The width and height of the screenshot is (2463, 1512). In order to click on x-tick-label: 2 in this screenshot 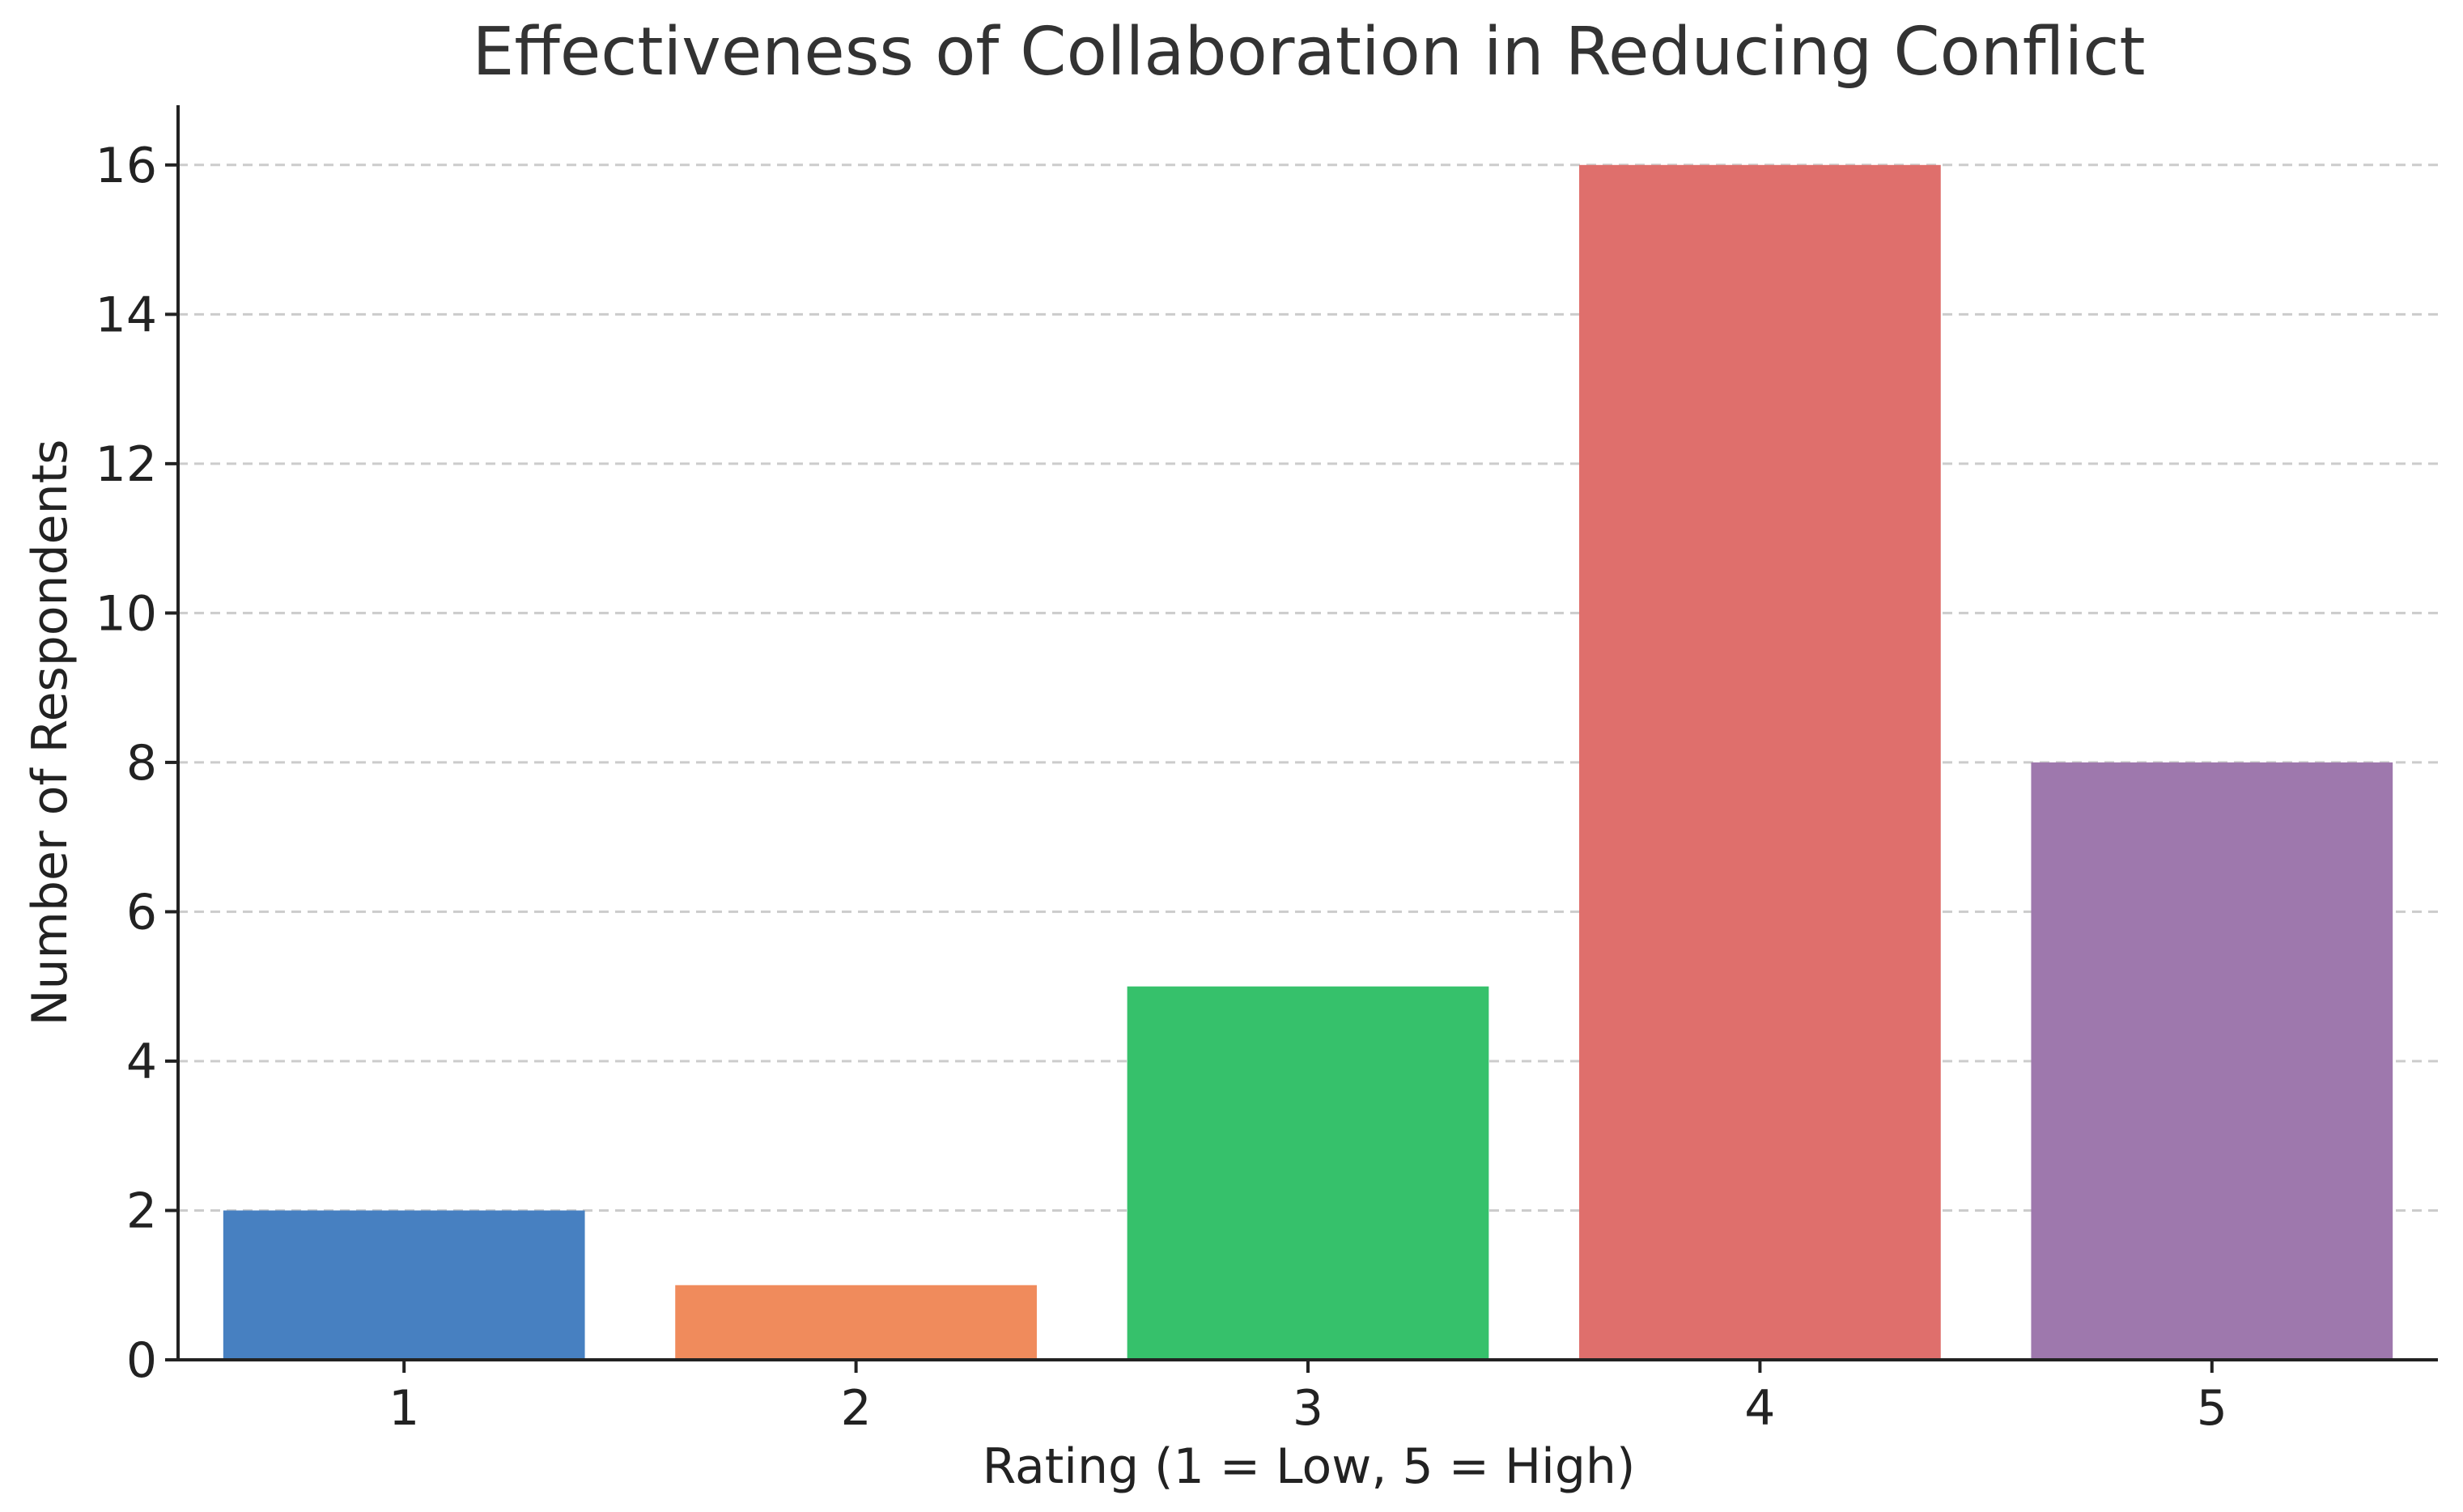, I will do `click(857, 1408)`.